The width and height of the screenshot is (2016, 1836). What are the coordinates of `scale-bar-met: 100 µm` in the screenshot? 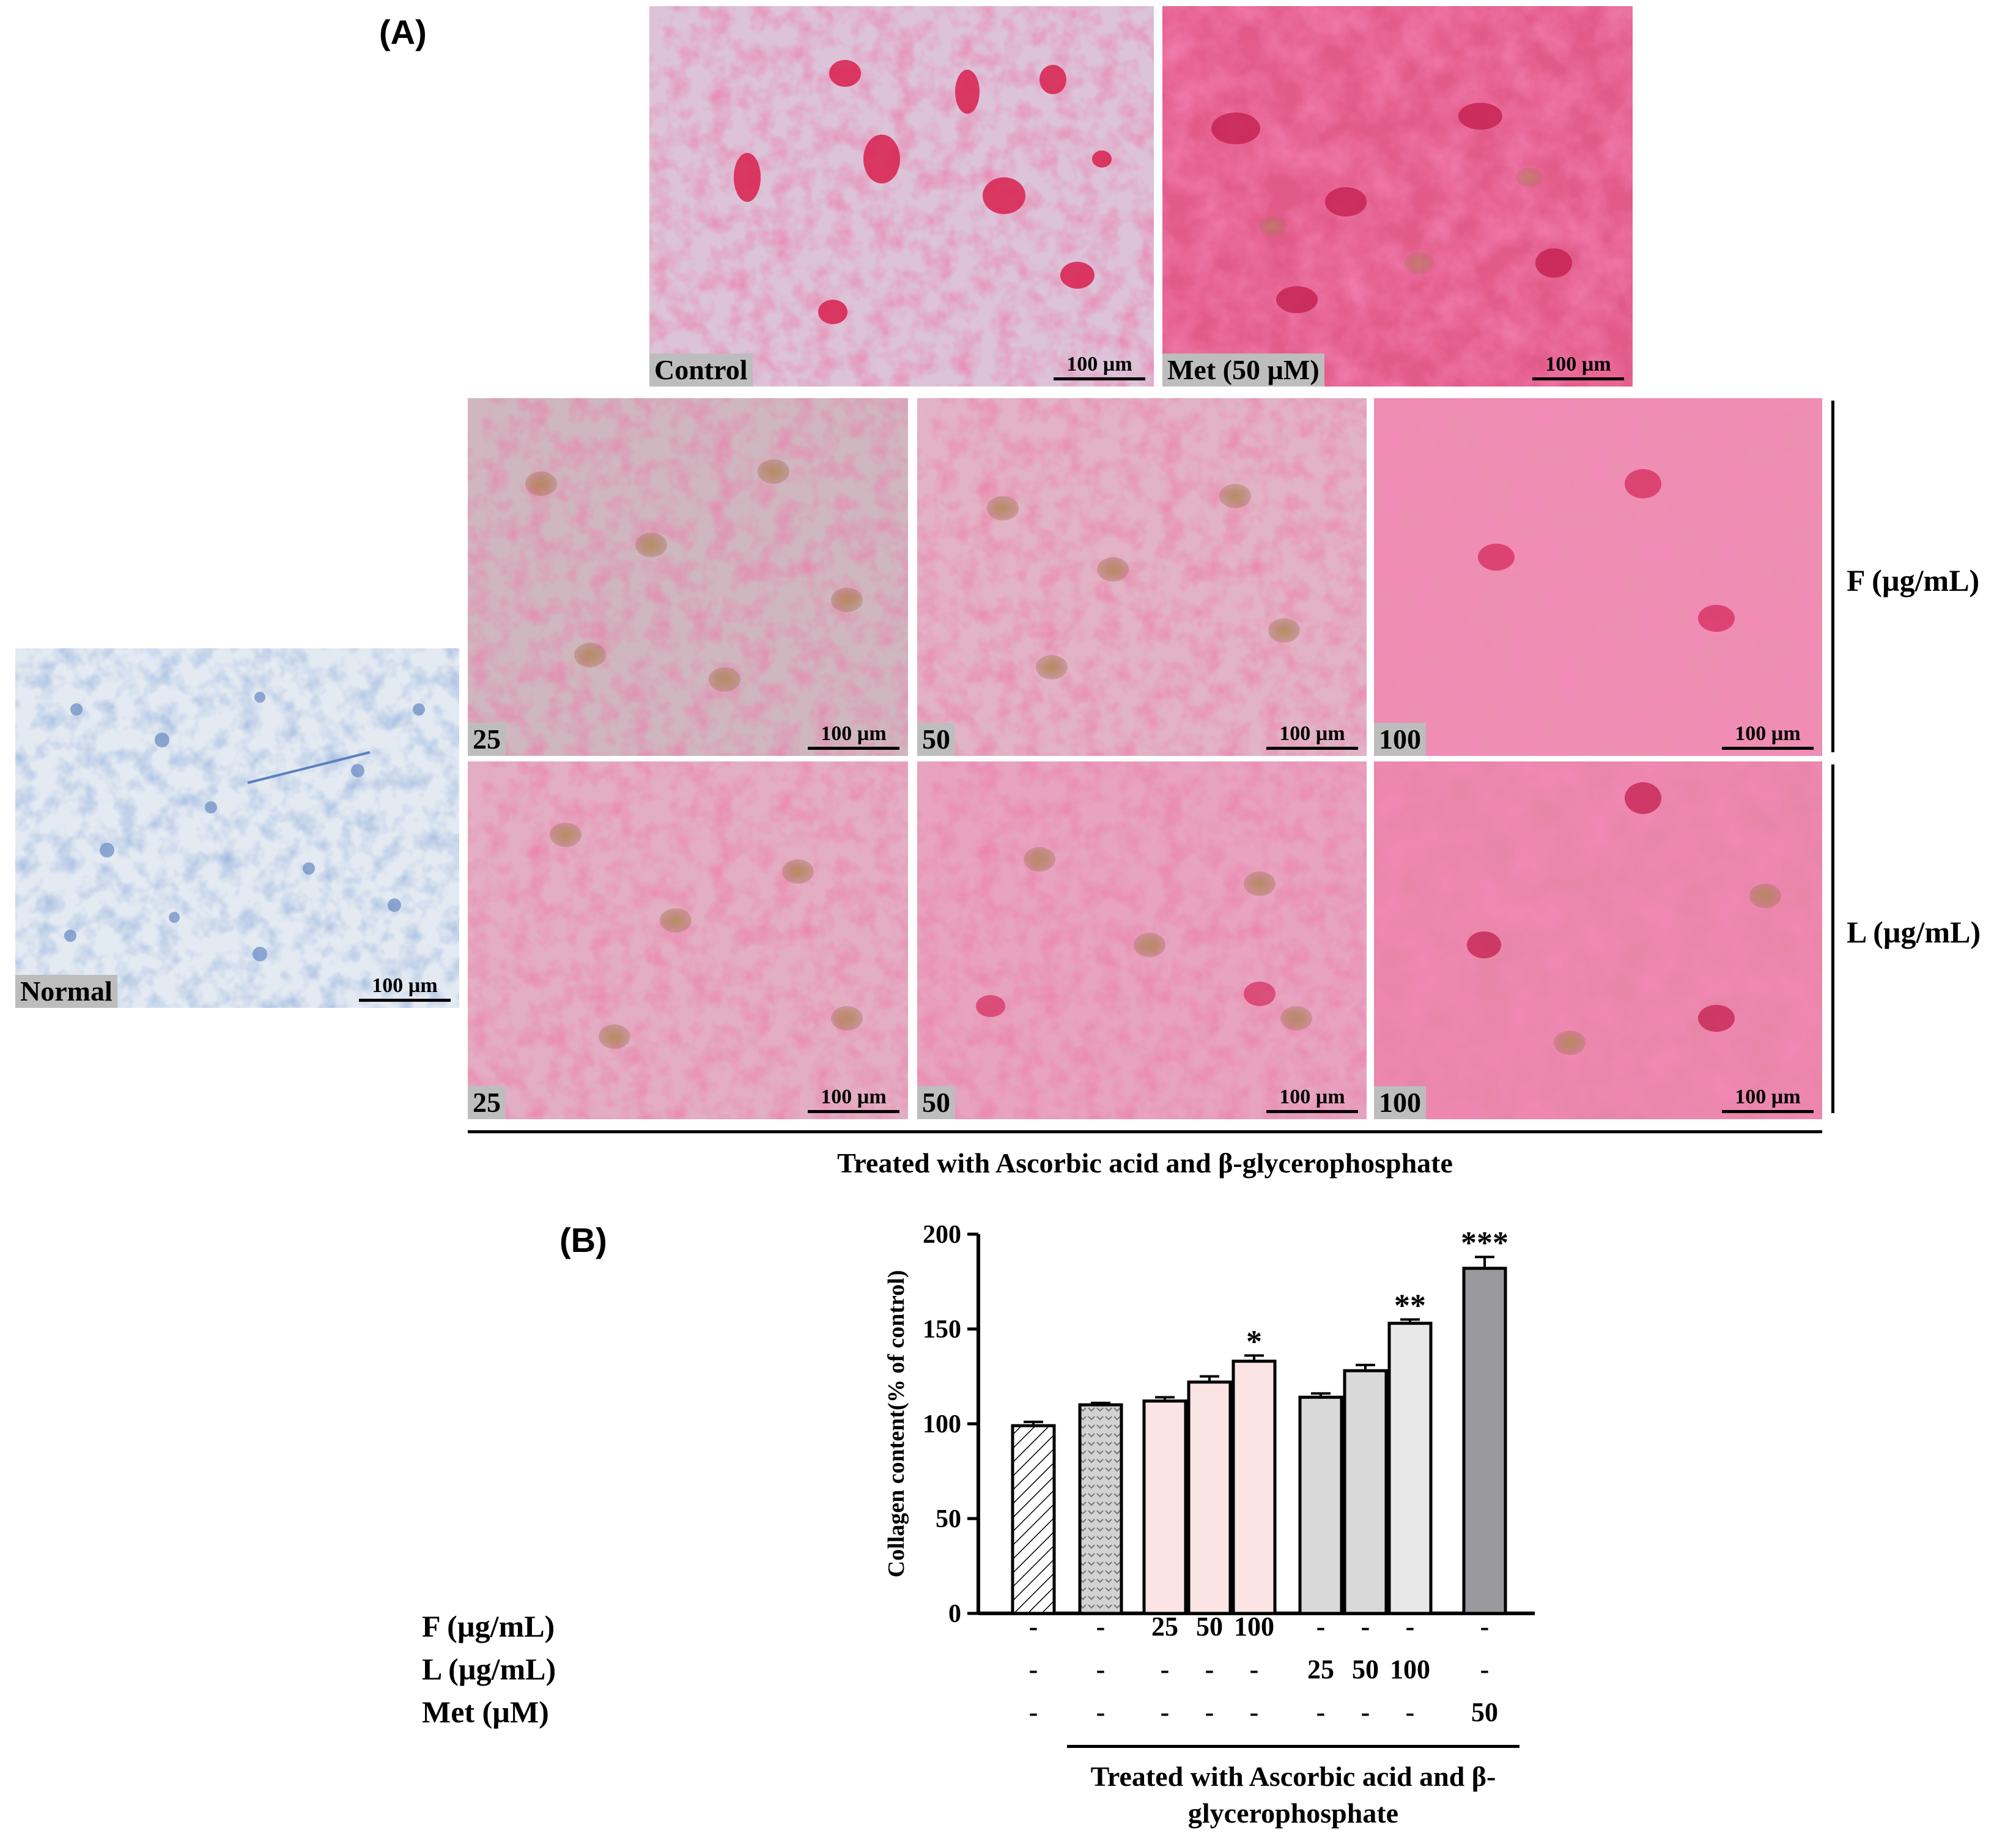 It's located at (1578, 366).